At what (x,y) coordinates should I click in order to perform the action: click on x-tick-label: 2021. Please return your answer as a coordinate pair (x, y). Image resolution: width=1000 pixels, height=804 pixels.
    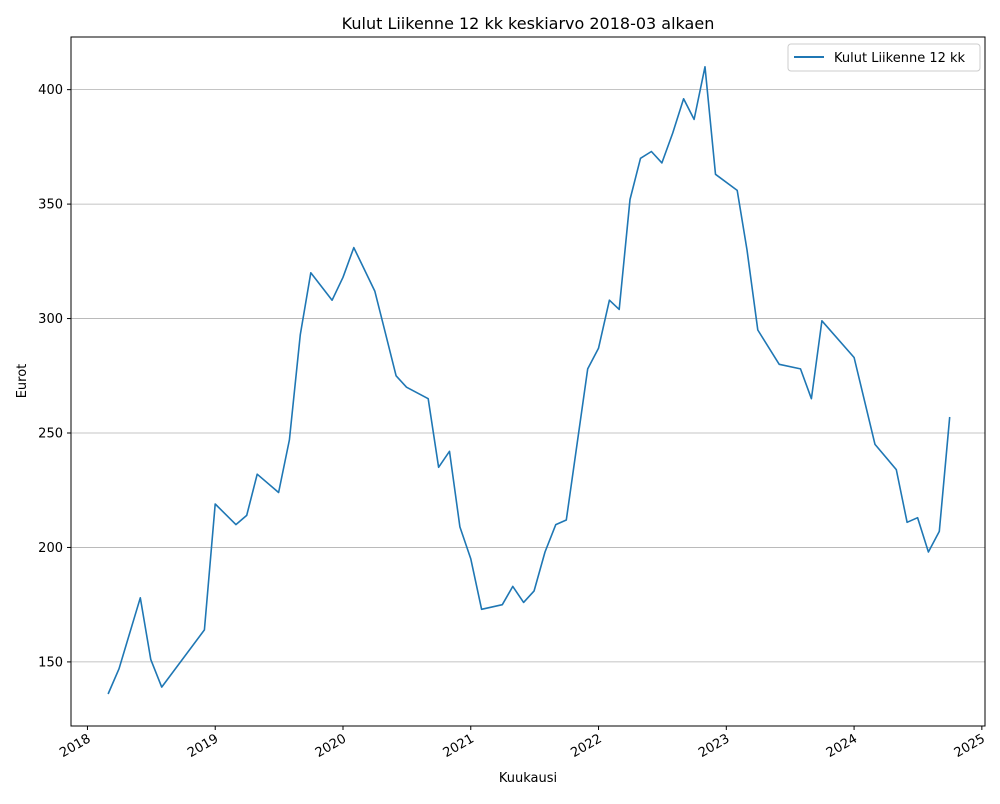
    Looking at the image, I should click on (459, 746).